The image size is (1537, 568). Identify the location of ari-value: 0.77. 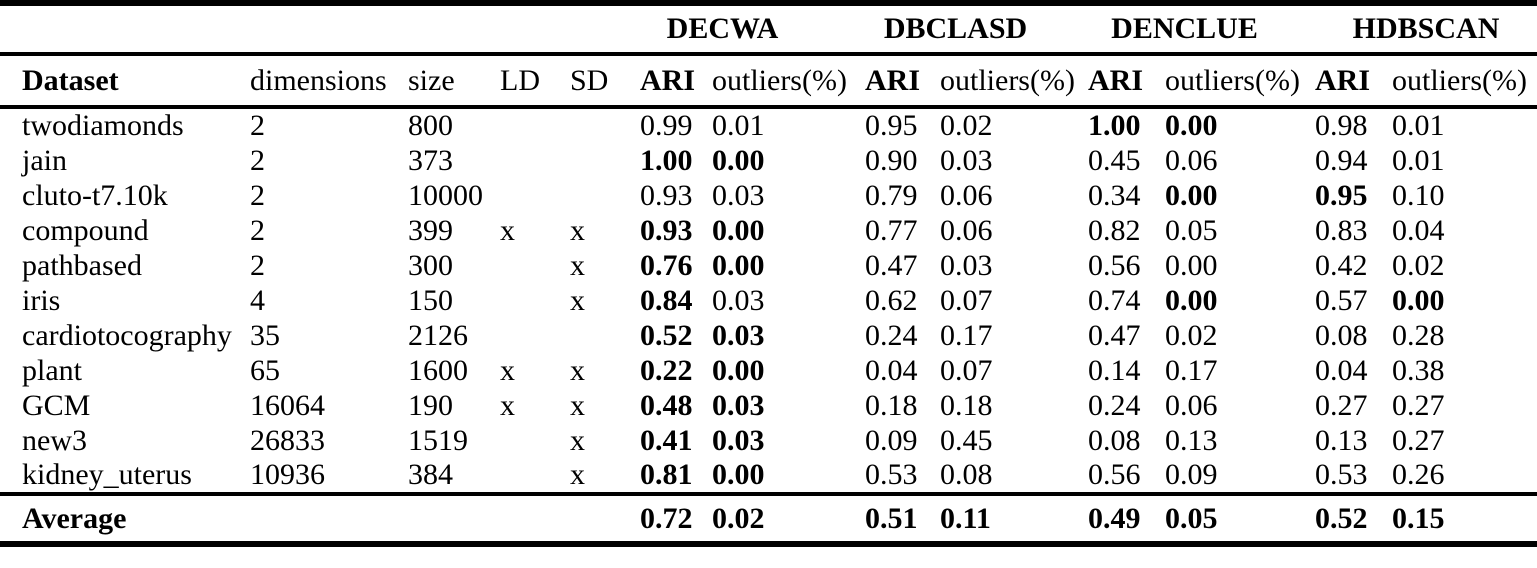
(891, 230).